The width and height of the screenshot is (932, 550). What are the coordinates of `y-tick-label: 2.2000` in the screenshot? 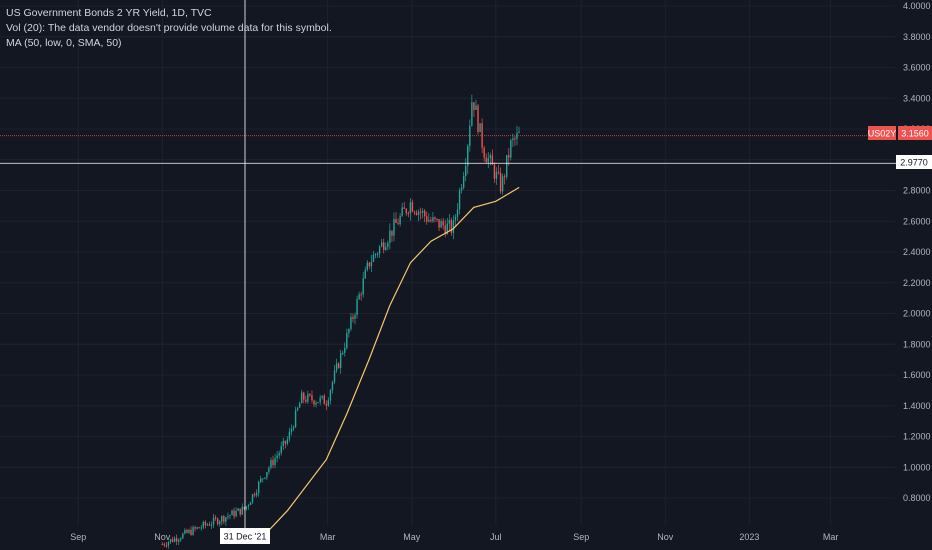 It's located at (917, 283).